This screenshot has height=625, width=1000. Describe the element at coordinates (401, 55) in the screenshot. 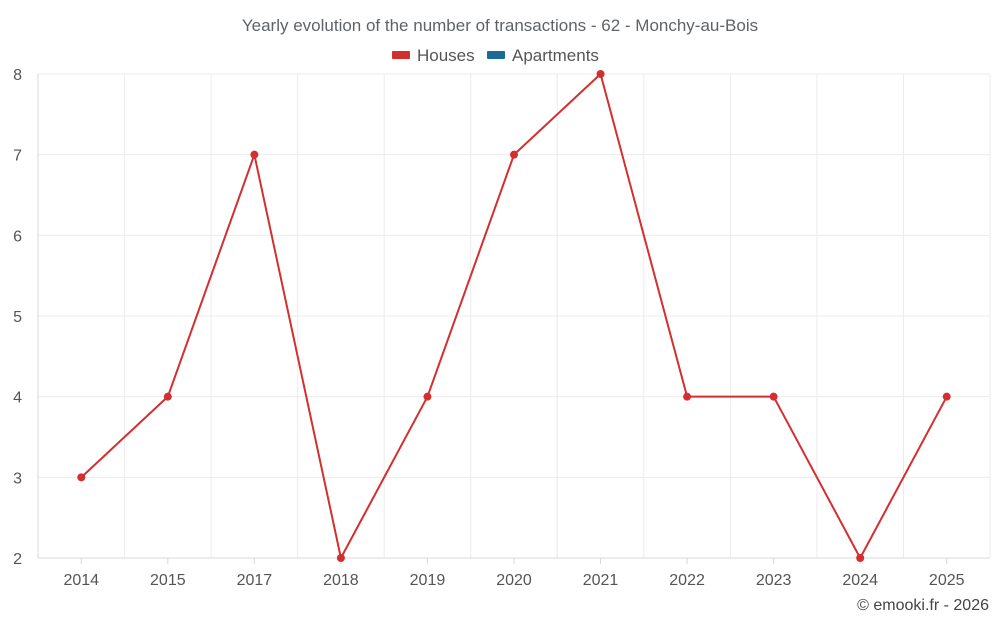

I see `legend-swatch-houses` at that location.